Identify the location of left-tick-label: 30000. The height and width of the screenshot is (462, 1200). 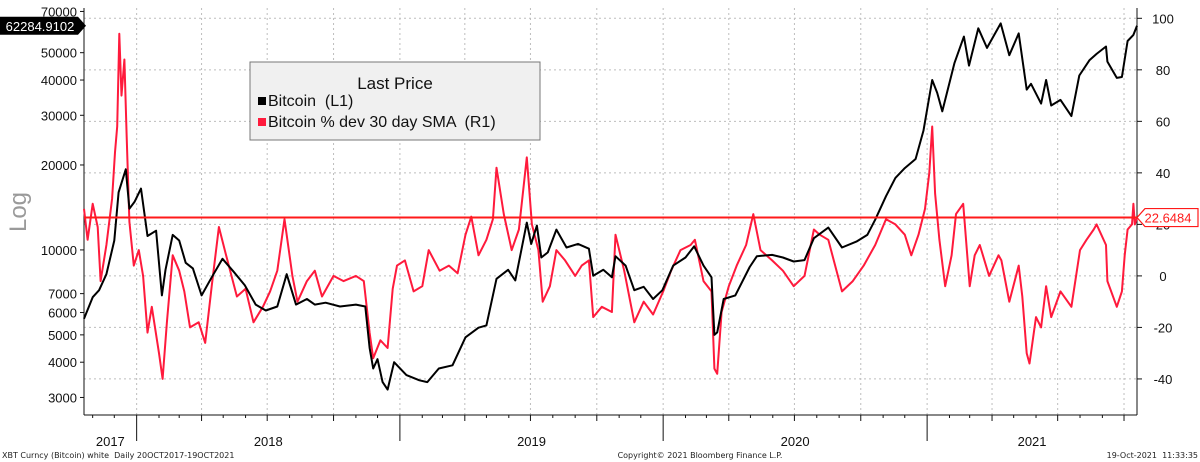
(59, 115).